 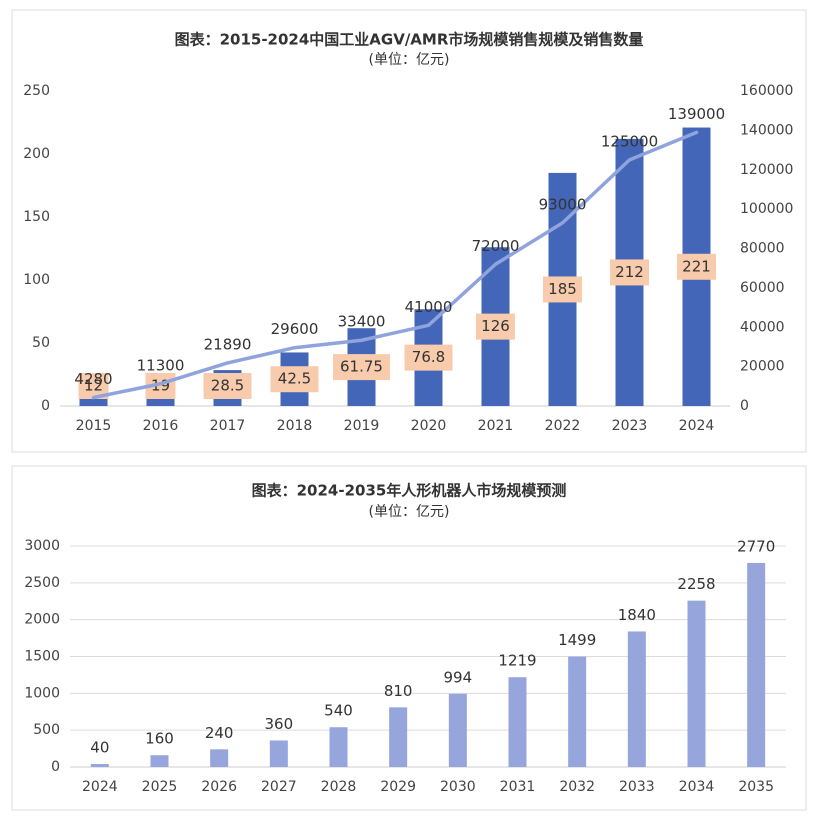 I want to click on value-label: 540, so click(x=338, y=711).